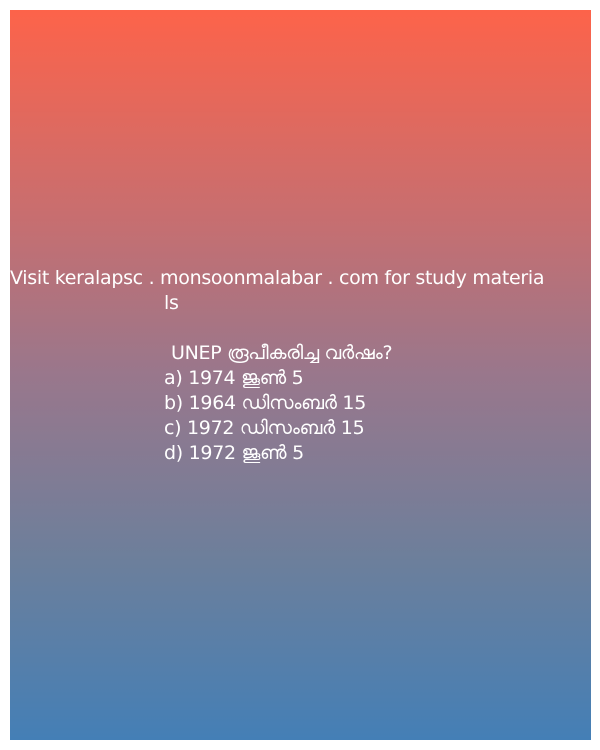 The width and height of the screenshot is (600, 750). What do you see at coordinates (282, 353) in the screenshot?
I see `question-text: UNEP രൂപീകരിച്ച വർഷം?` at bounding box center [282, 353].